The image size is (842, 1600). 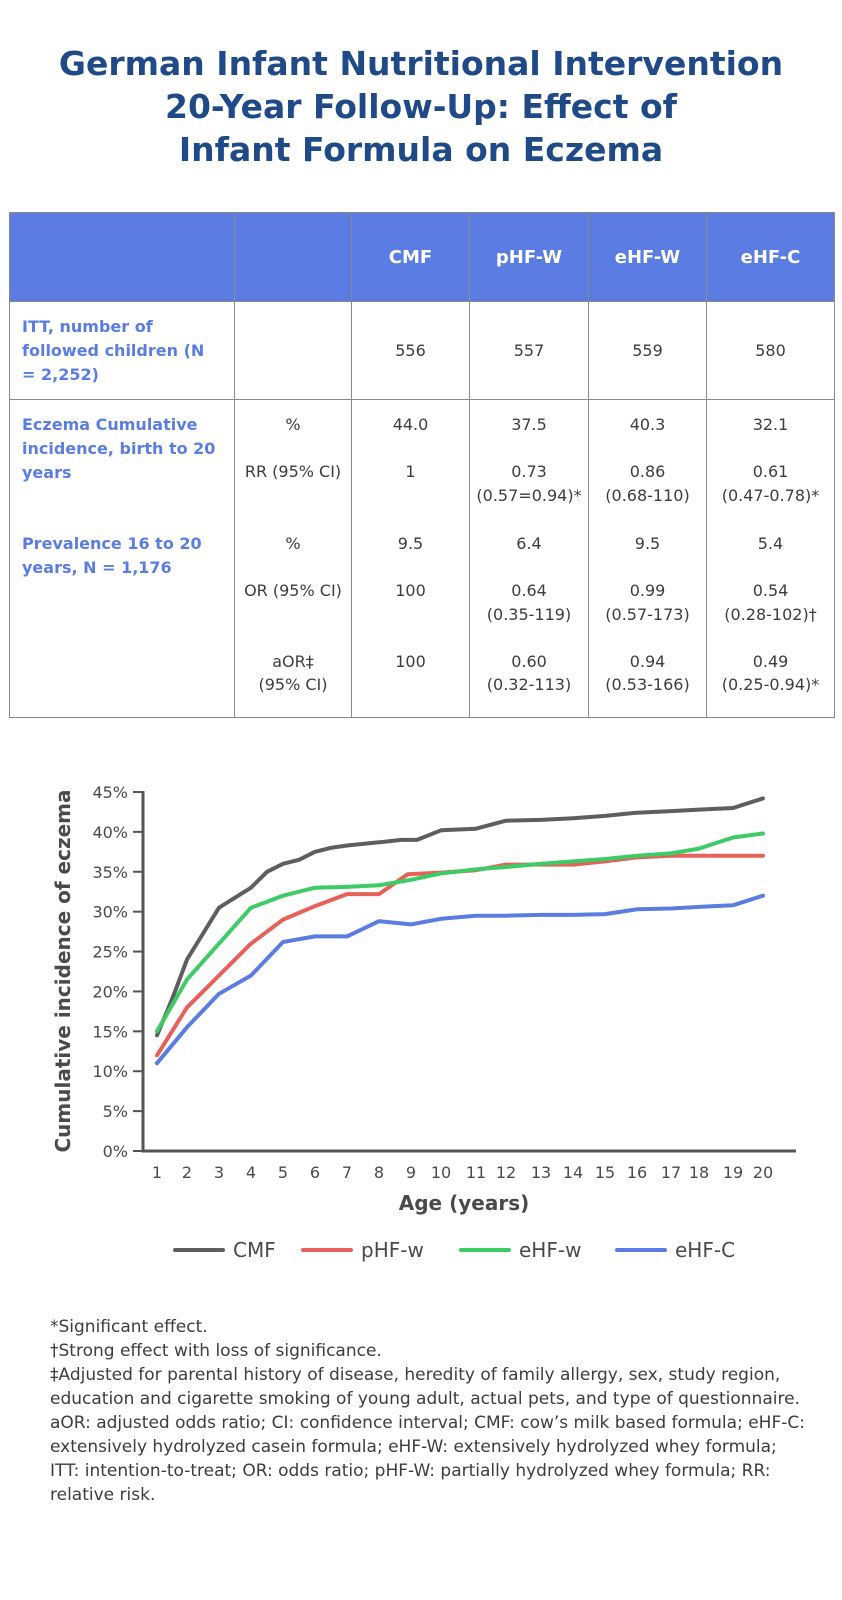 I want to click on y-tick-label: 30%, so click(x=110, y=912).